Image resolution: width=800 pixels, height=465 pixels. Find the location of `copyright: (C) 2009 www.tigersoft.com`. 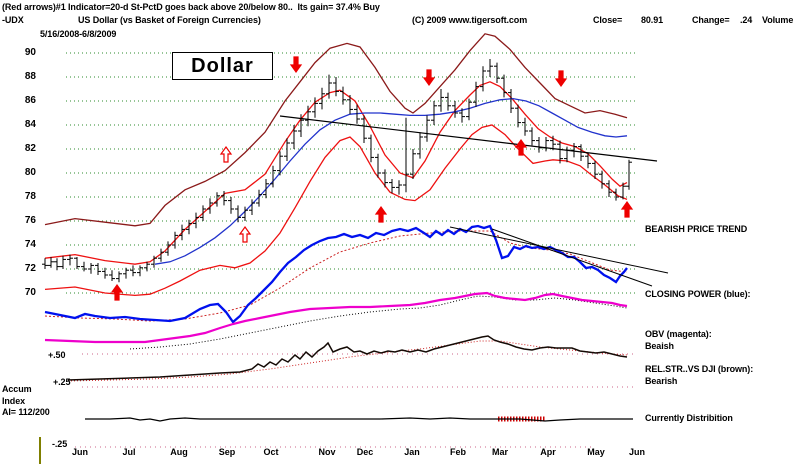

copyright: (C) 2009 www.tigersoft.com is located at coordinates (470, 20).